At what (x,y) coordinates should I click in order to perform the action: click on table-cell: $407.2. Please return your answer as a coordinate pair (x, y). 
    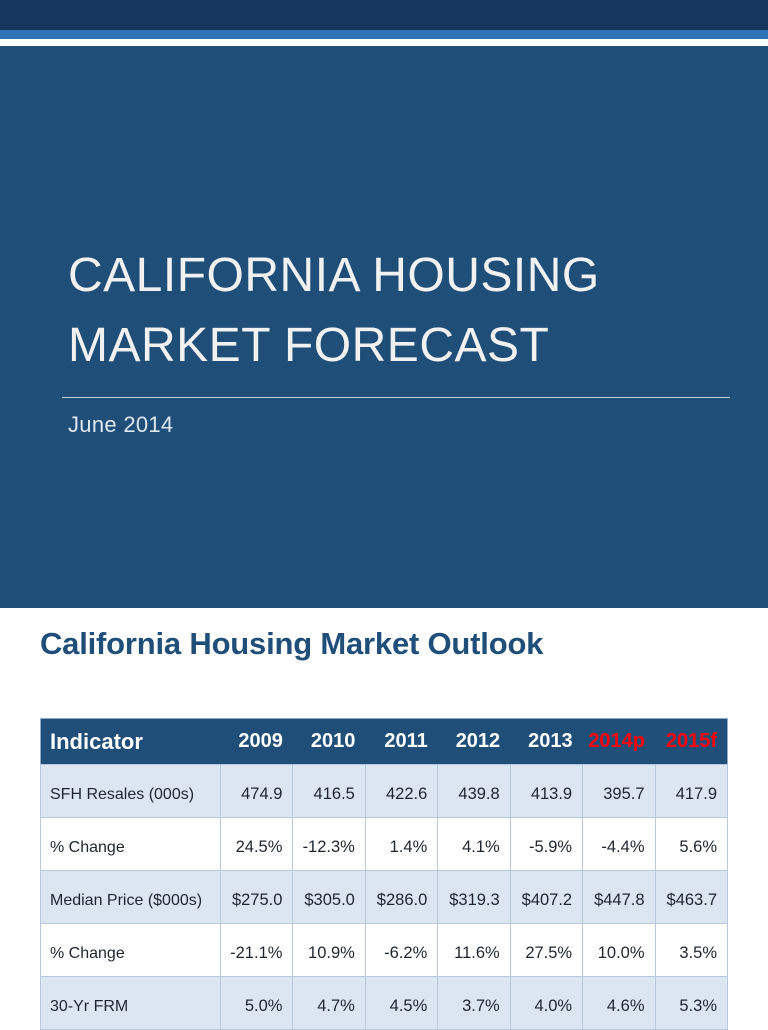
    Looking at the image, I should click on (546, 897).